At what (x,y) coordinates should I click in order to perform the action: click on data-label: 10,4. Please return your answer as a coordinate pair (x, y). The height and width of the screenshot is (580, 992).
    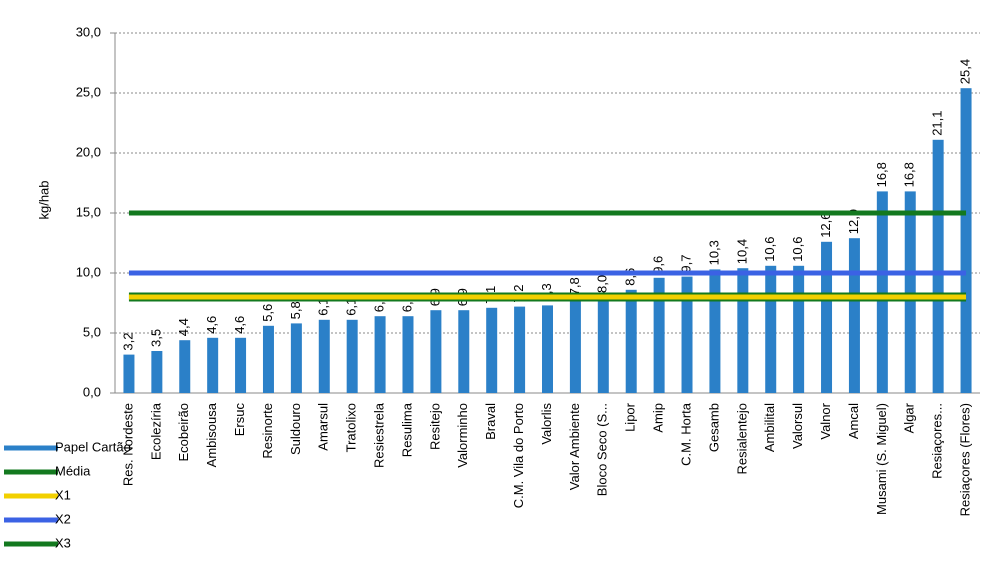
    Looking at the image, I should click on (741, 251).